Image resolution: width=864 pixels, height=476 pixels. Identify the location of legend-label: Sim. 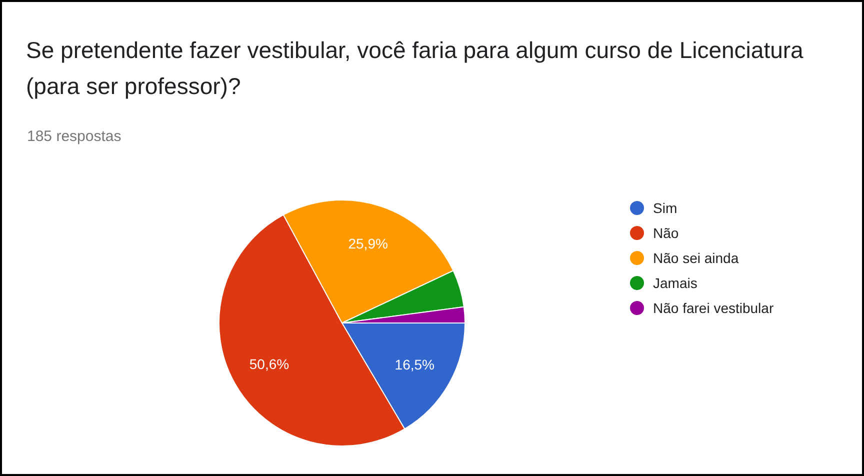
(665, 208).